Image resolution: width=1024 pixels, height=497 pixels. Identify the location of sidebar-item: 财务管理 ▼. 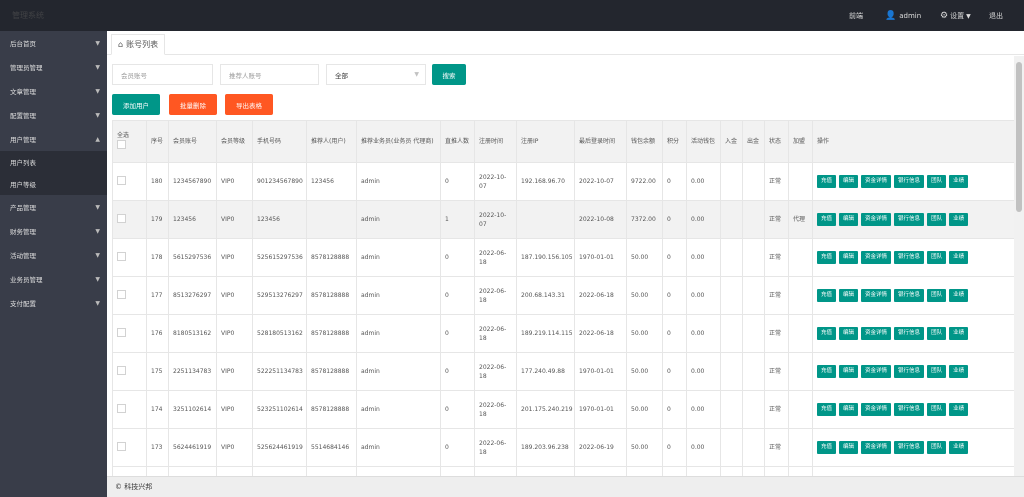
(53, 231).